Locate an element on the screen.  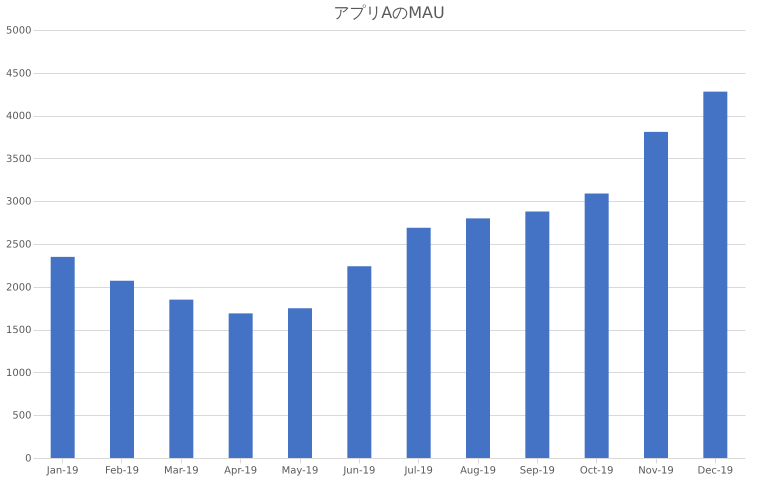
x-tick-label: May-19 is located at coordinates (300, 471).